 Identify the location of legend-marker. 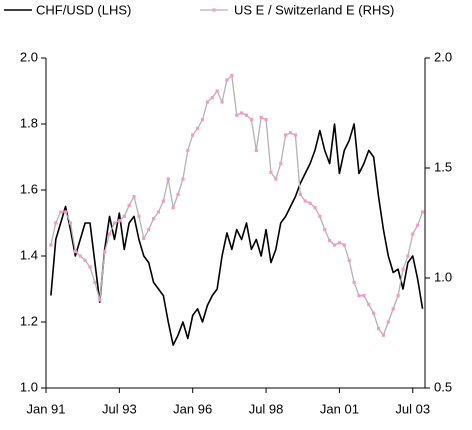
(214, 10).